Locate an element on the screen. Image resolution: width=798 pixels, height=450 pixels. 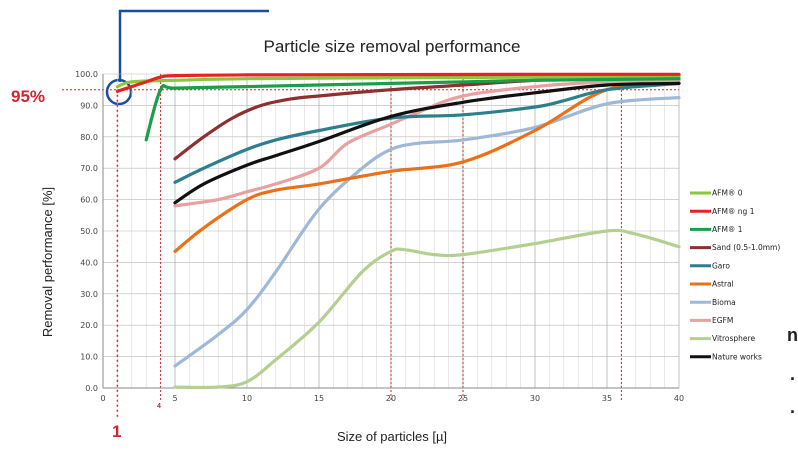
x-axis-label: Size of particles [µ] is located at coordinates (392, 436).